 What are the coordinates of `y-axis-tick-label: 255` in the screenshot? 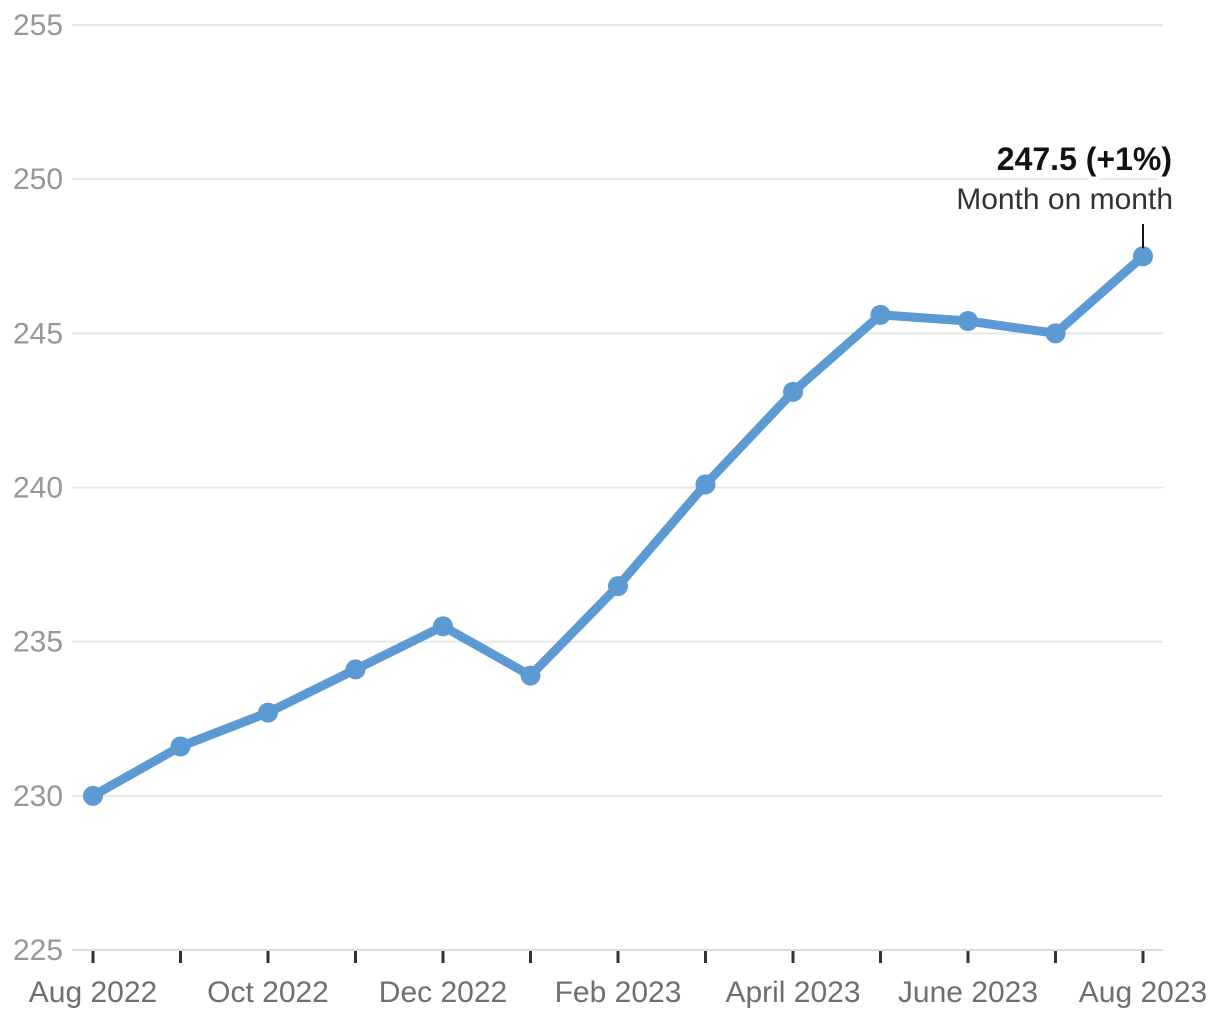 It's located at (38, 25).